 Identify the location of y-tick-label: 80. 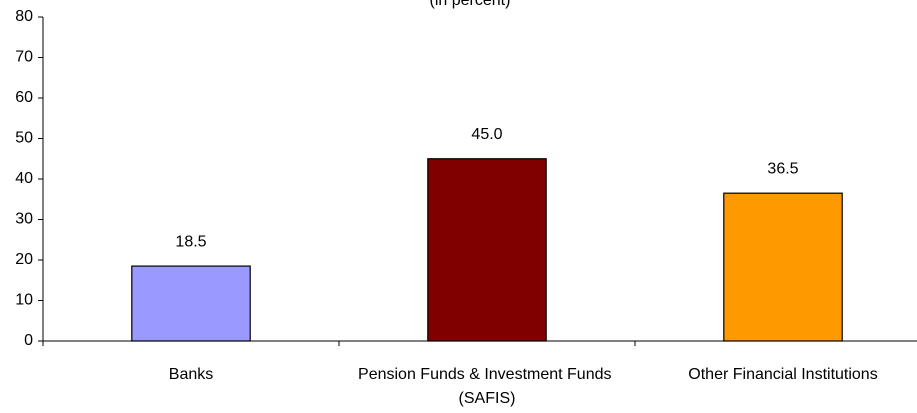
(24, 16).